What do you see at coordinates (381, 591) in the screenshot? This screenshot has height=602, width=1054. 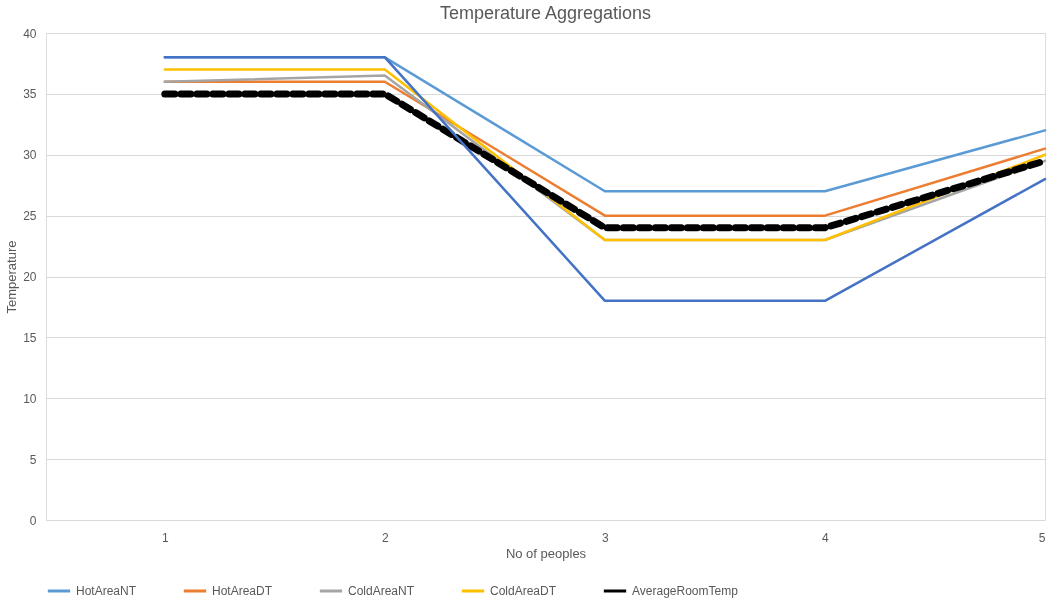 I see `legend-label: ColdAreaNT` at bounding box center [381, 591].